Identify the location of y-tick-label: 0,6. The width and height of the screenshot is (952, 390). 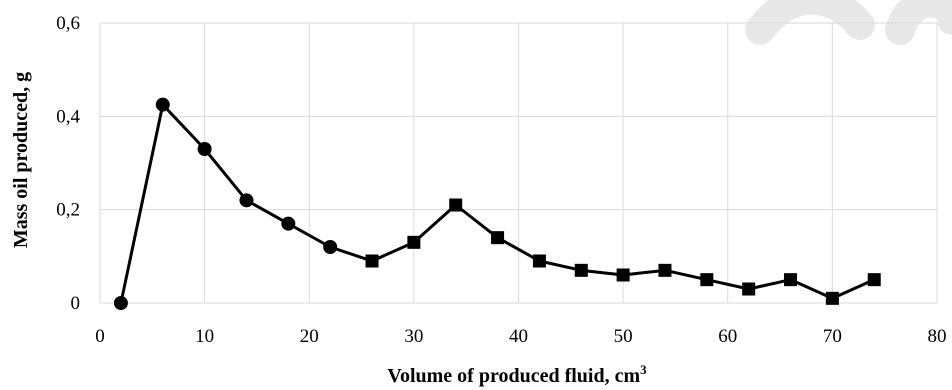
(68, 23).